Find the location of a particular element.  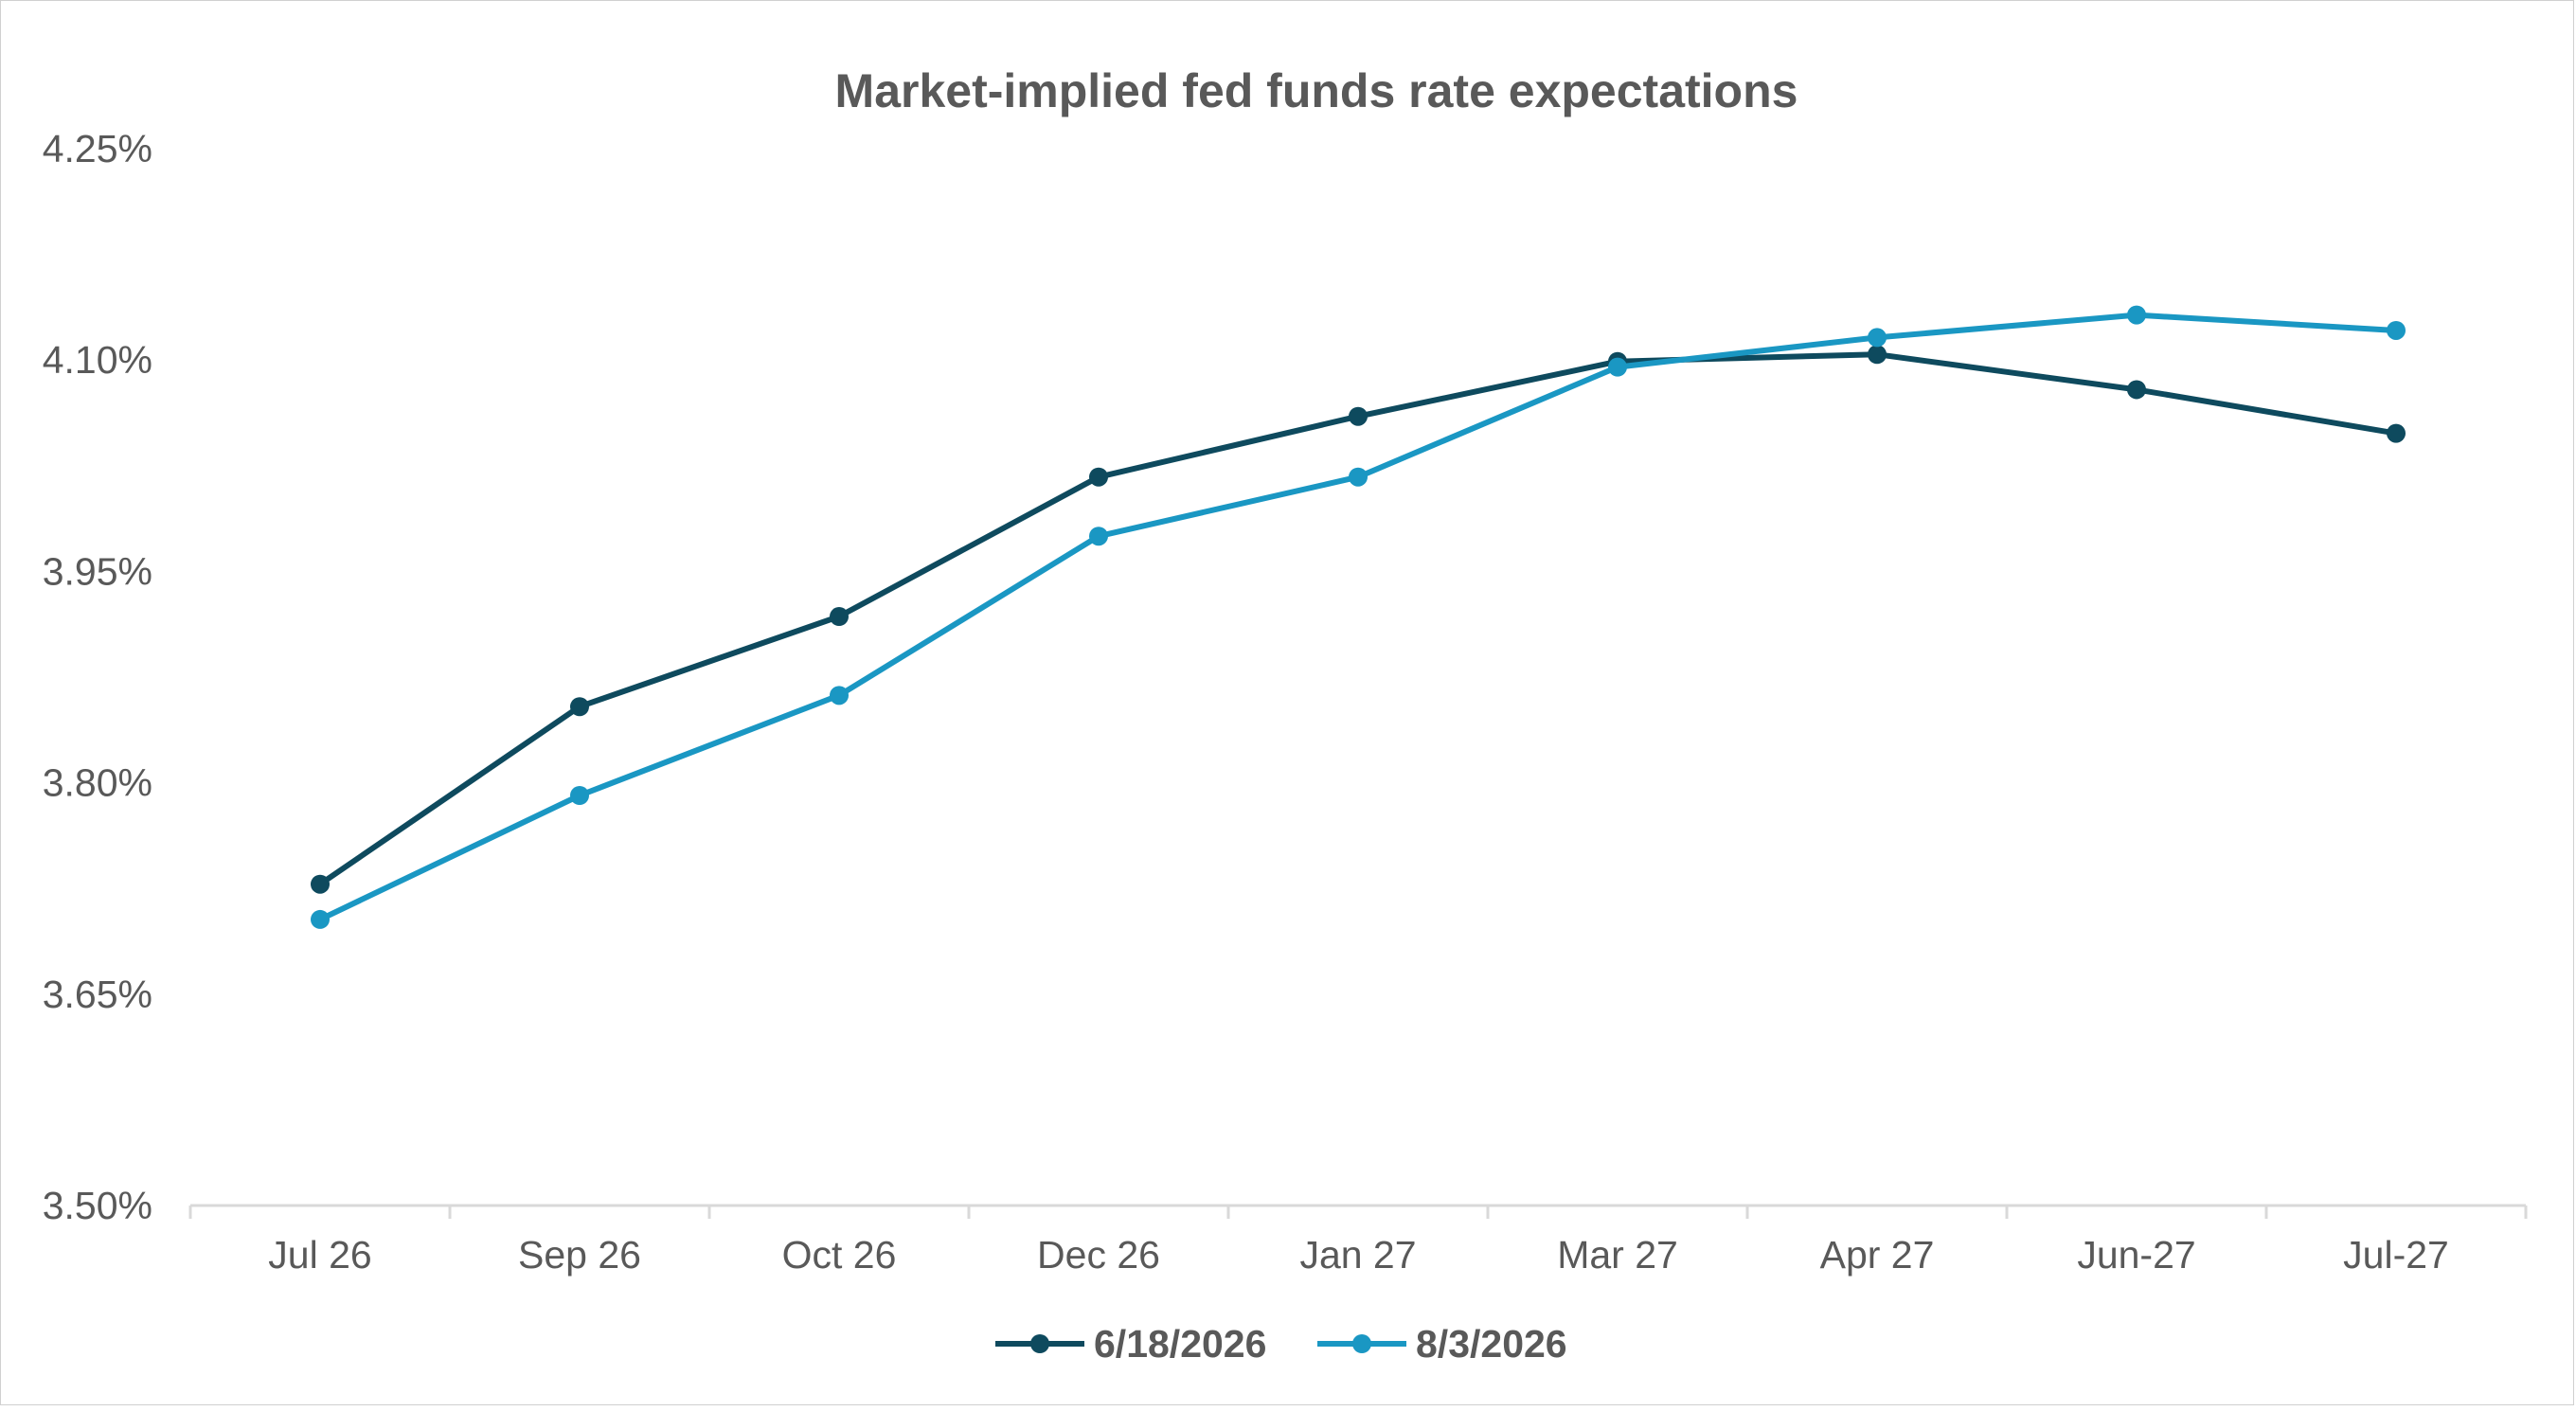

y-tick-label: 3.65% is located at coordinates (97, 994).